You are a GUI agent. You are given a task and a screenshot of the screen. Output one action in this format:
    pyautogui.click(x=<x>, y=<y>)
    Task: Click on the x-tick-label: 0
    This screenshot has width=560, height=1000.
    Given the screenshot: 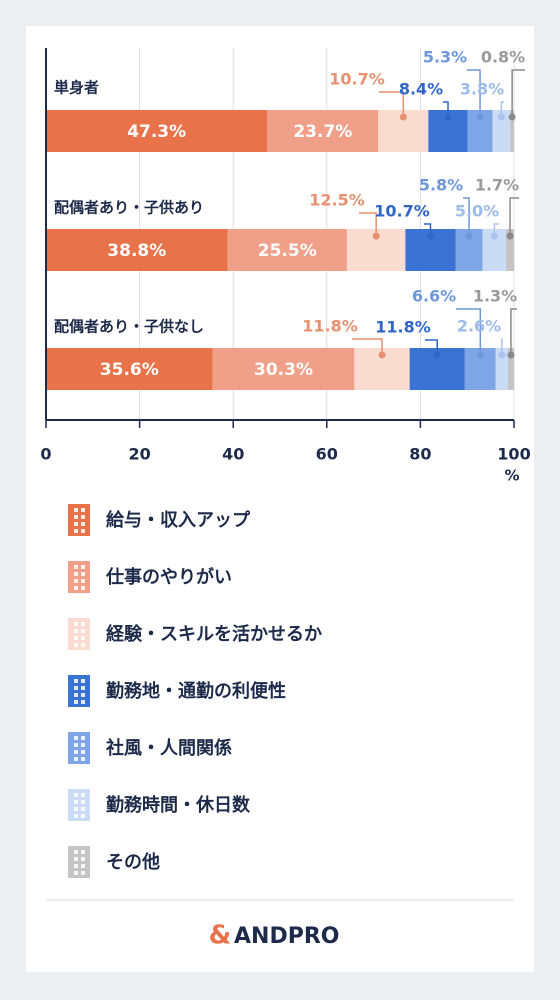 What is the action you would take?
    pyautogui.click(x=45, y=454)
    